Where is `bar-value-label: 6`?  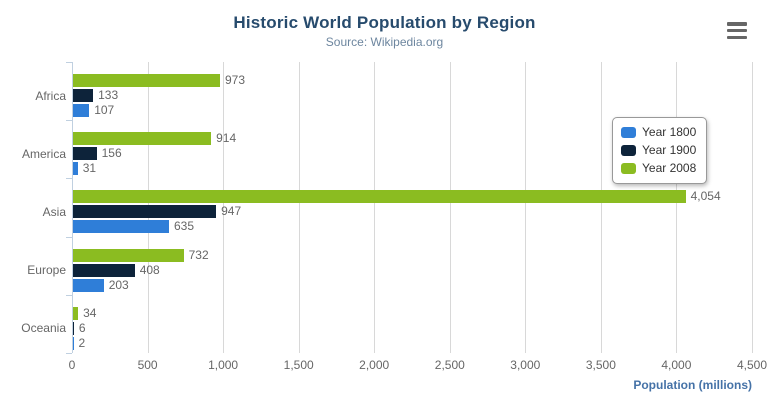 bar-value-label: 6 is located at coordinates (82, 327).